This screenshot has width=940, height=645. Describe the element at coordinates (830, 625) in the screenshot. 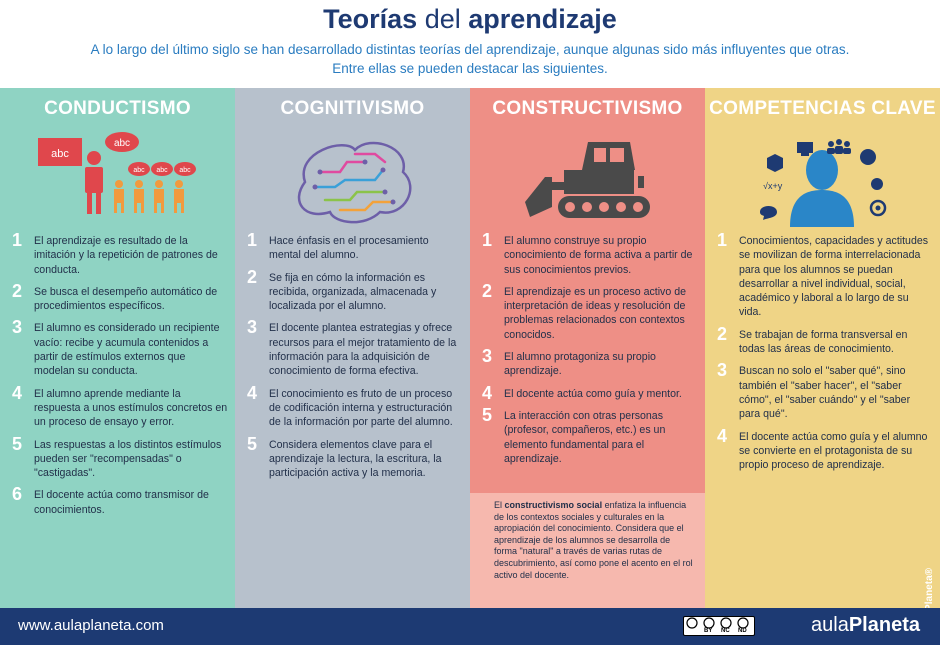

I see `logo-part-1: aula` at that location.